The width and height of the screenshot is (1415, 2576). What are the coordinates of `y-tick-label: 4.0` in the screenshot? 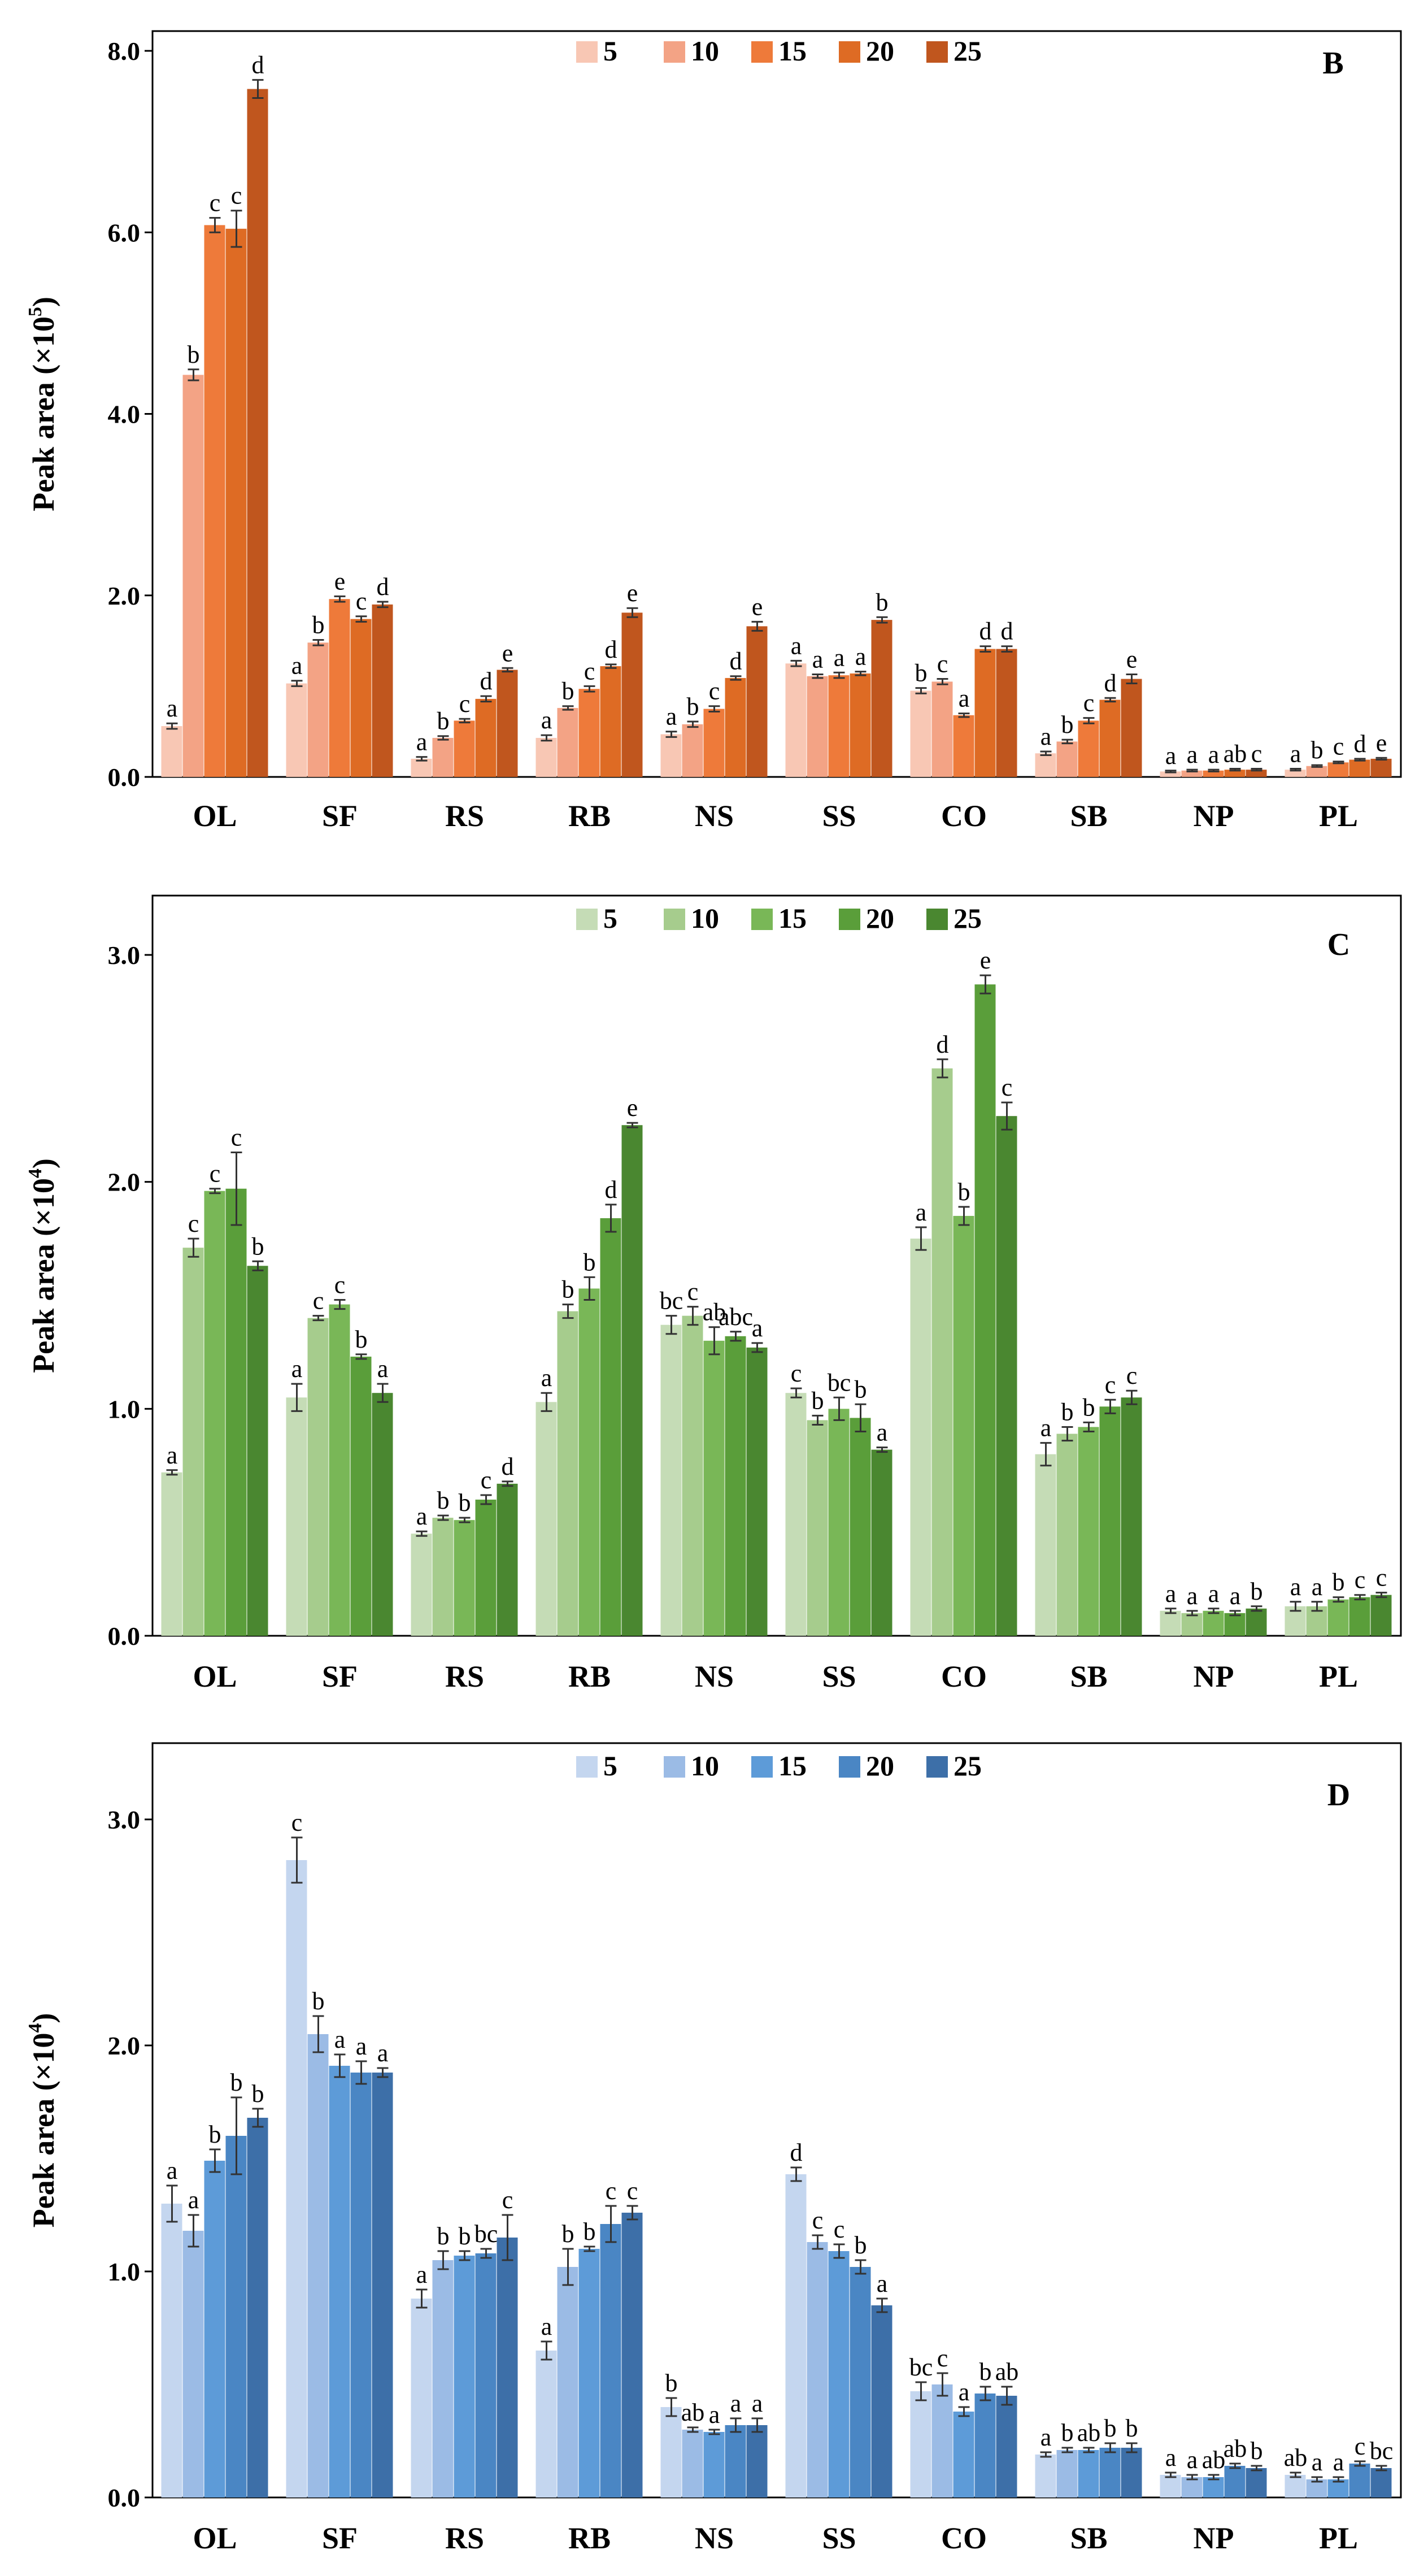 It's located at (124, 414).